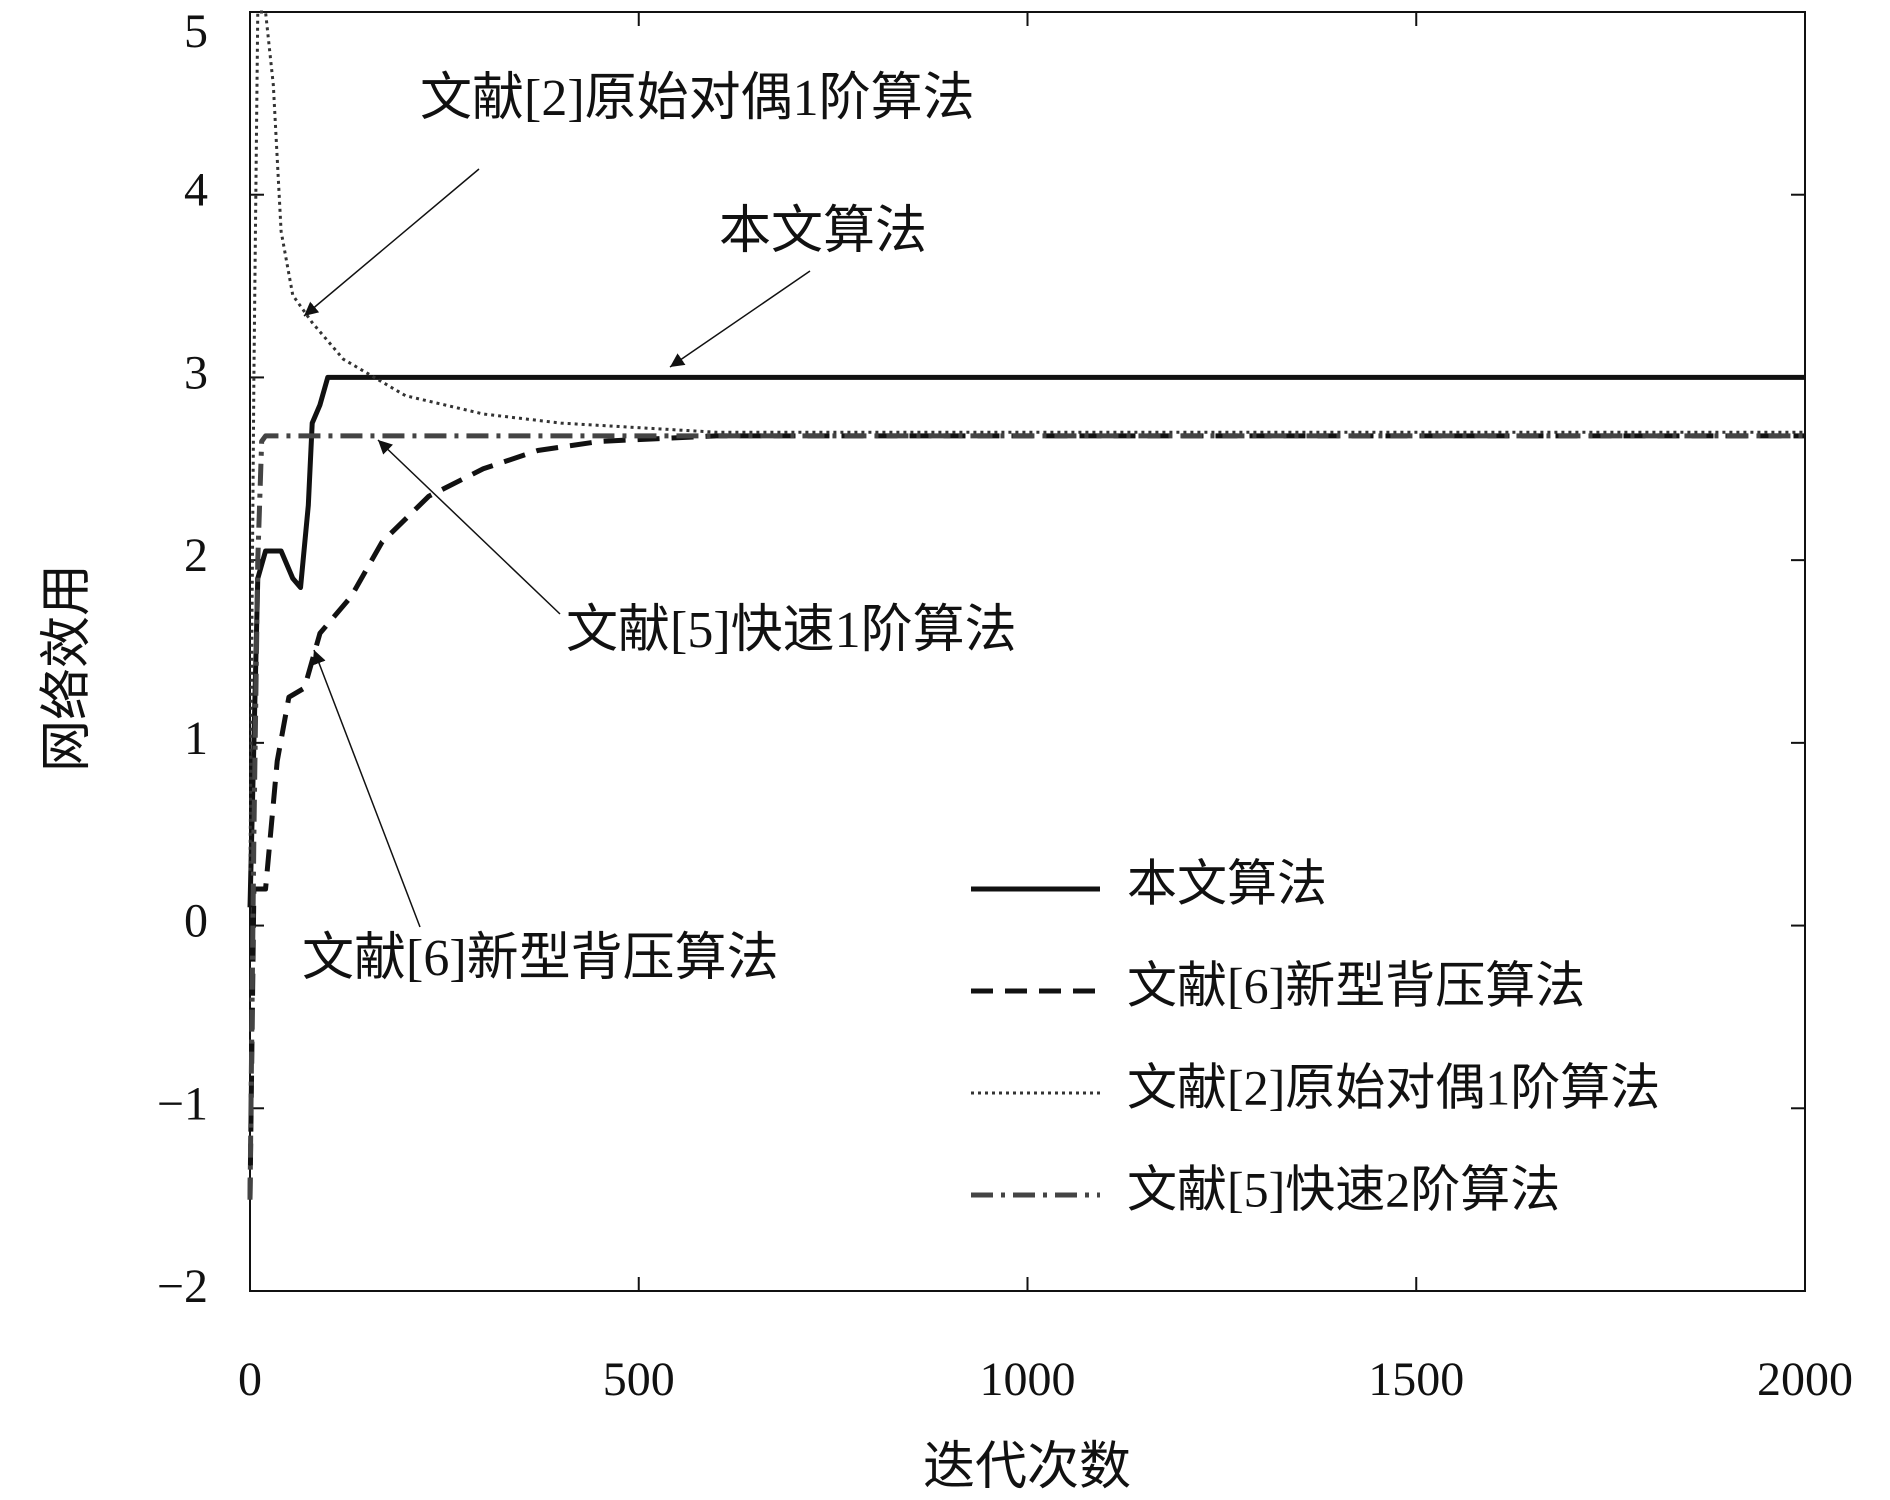  Describe the element at coordinates (196, 555) in the screenshot. I see `y-tick-label: 2` at that location.